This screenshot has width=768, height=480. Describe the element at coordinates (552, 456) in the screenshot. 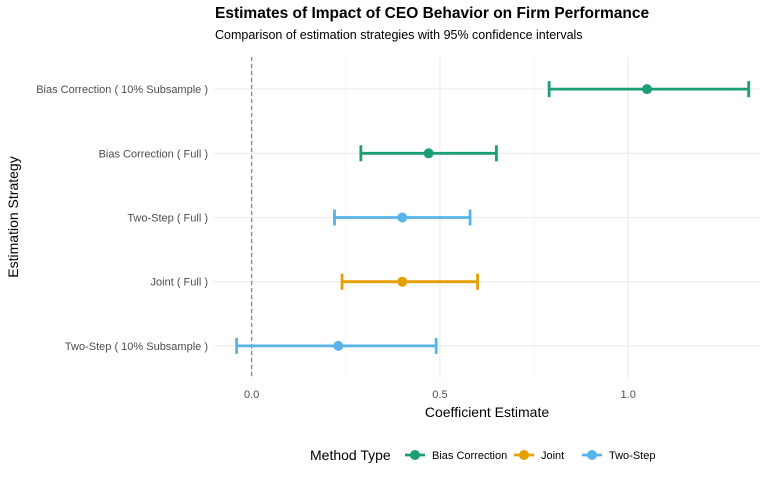

I see `legend-label: Joint` at that location.